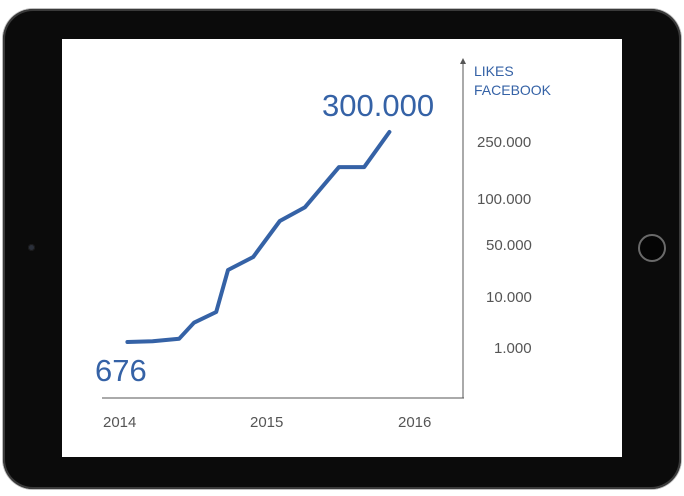 The image size is (684, 496). Describe the element at coordinates (378, 105) in the screenshot. I see `end-value-label: 300.000` at that location.